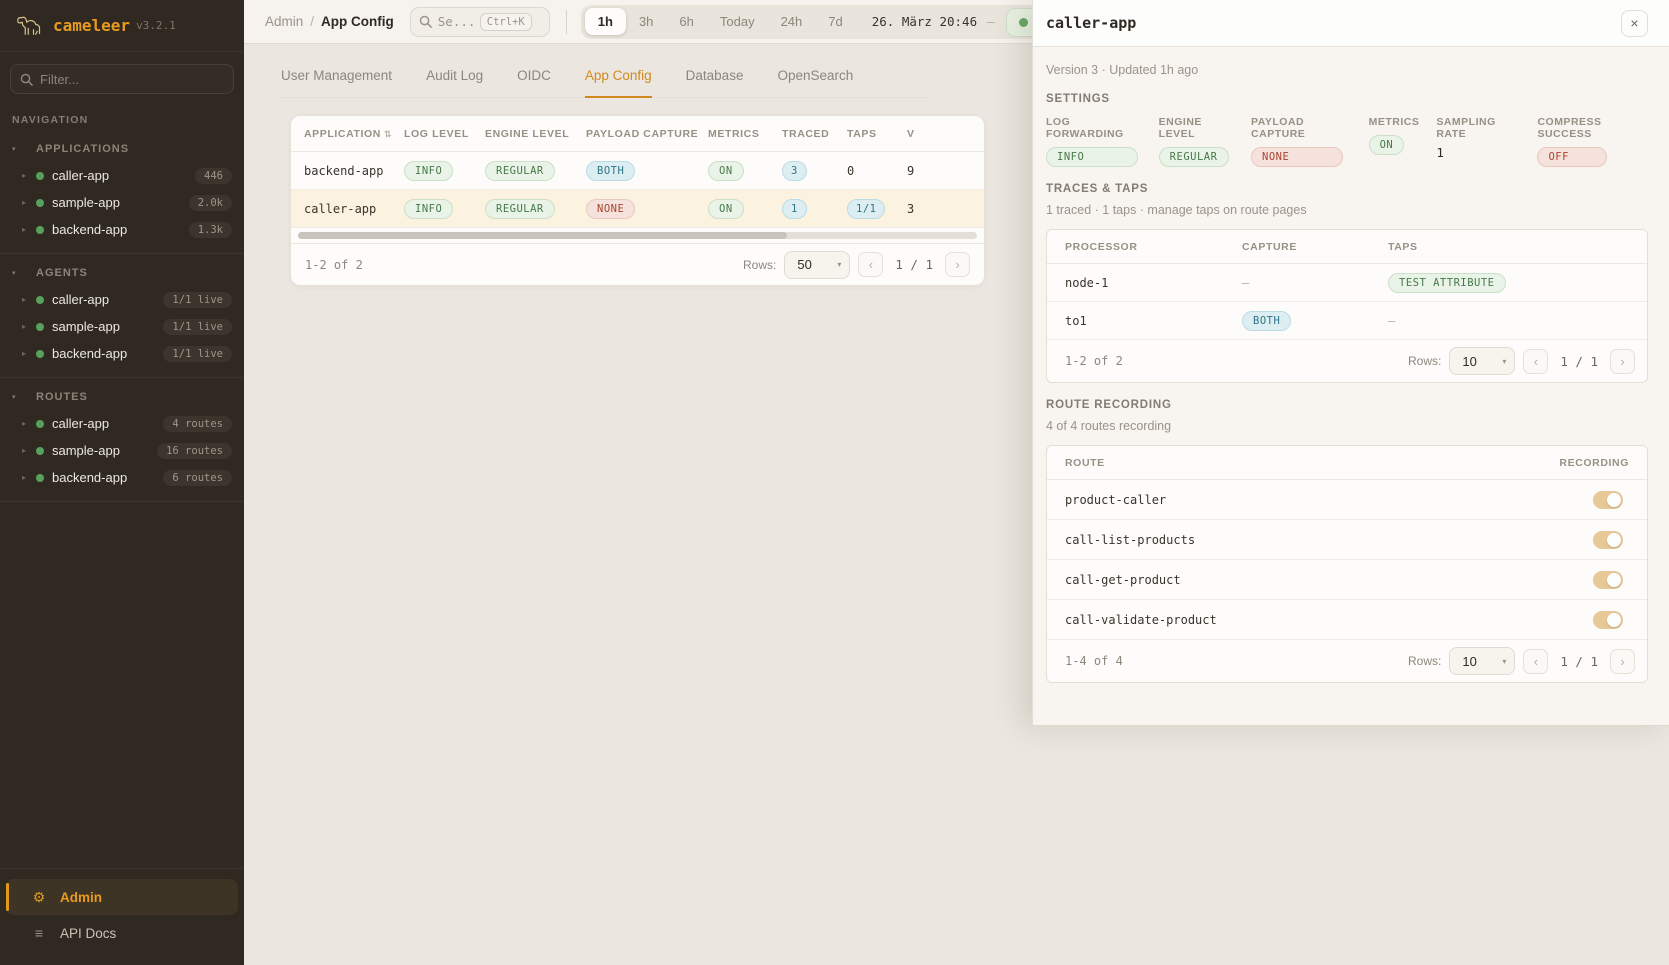 This screenshot has width=1669, height=965. Describe the element at coordinates (1101, 246) in the screenshot. I see `col-processor: PROCESSOR` at that location.